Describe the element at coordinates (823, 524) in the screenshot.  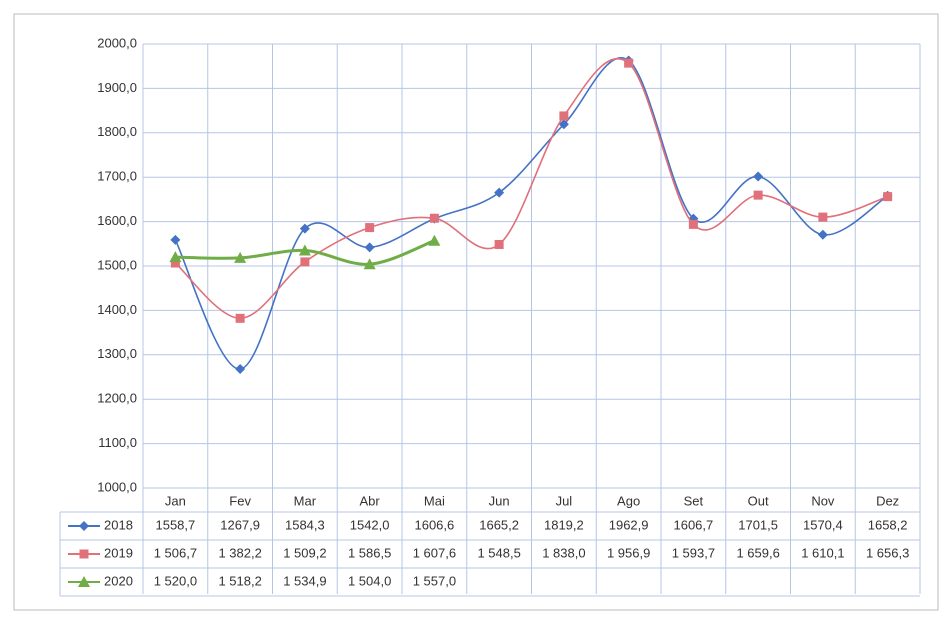
I see `table-value: 1570,4` at that location.